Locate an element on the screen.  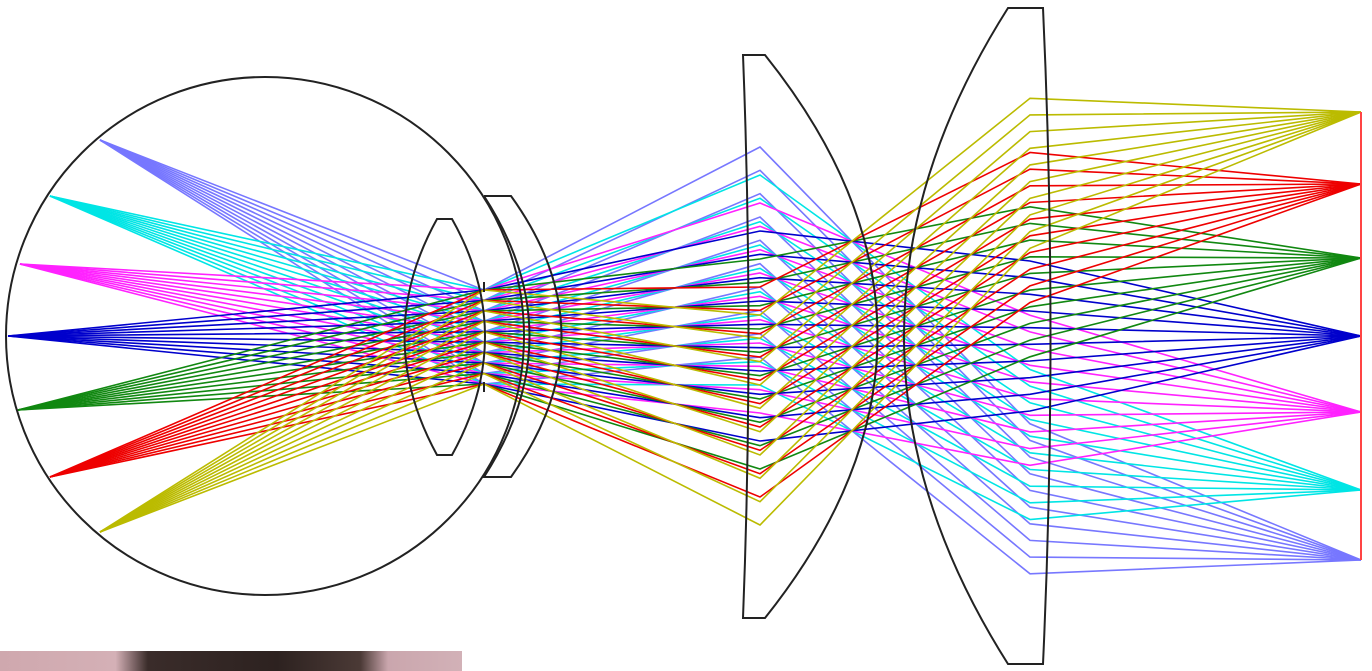
eye-crystalline-lens is located at coordinates (444, 337).